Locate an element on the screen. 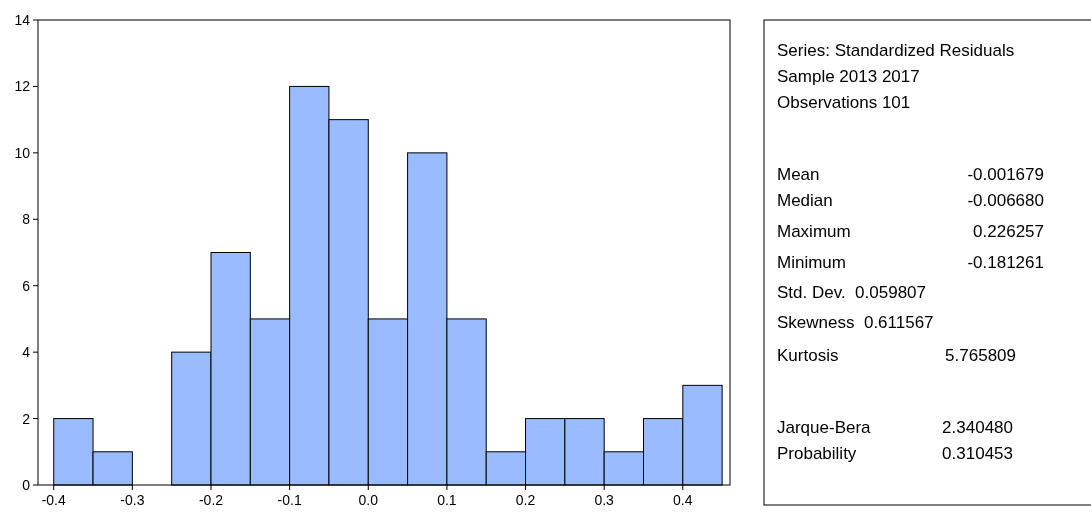 Image resolution: width=1091 pixels, height=521 pixels. text: Mean is located at coordinates (798, 174).